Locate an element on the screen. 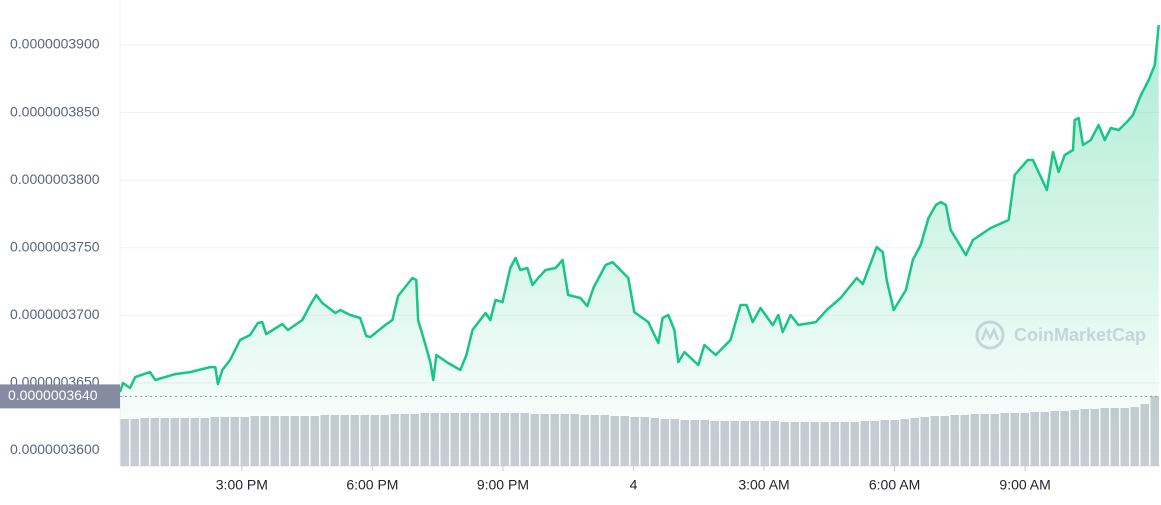 The height and width of the screenshot is (505, 1161). y-tick-label: 0.0000003850 is located at coordinates (55, 111).